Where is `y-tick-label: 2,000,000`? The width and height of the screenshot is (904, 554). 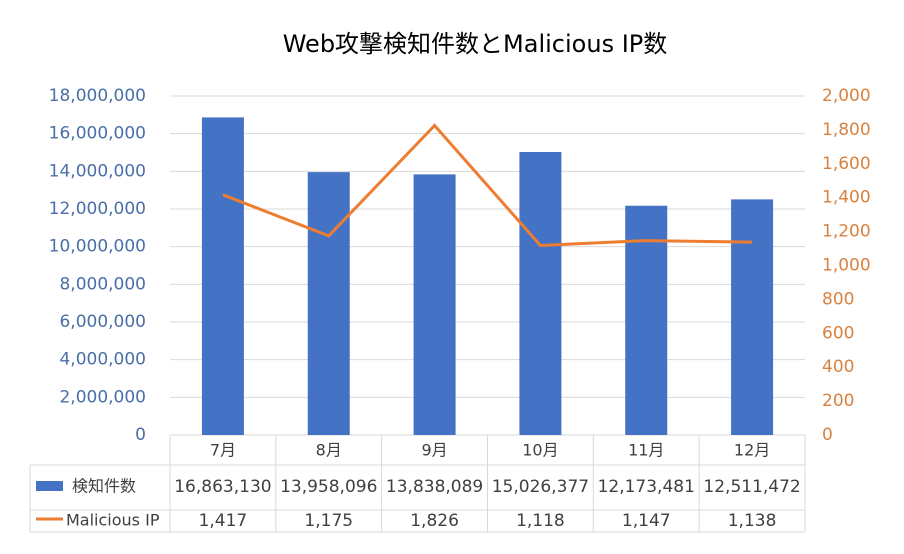
y-tick-label: 2,000,000 is located at coordinates (102, 397).